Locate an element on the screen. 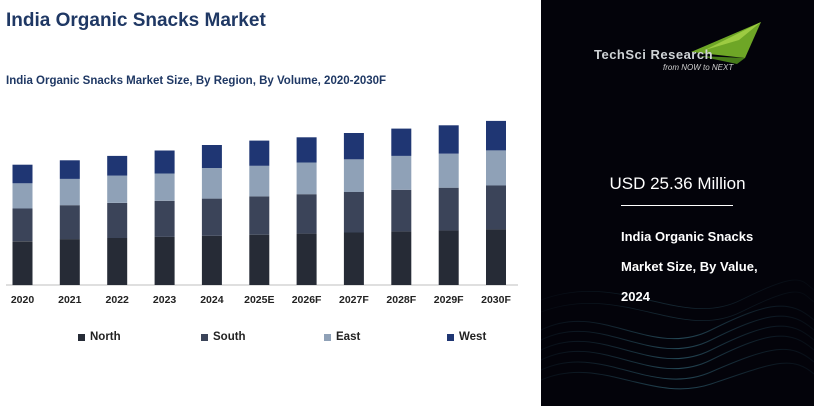 This screenshot has width=814, height=406. bar-east-2025E is located at coordinates (259, 181).